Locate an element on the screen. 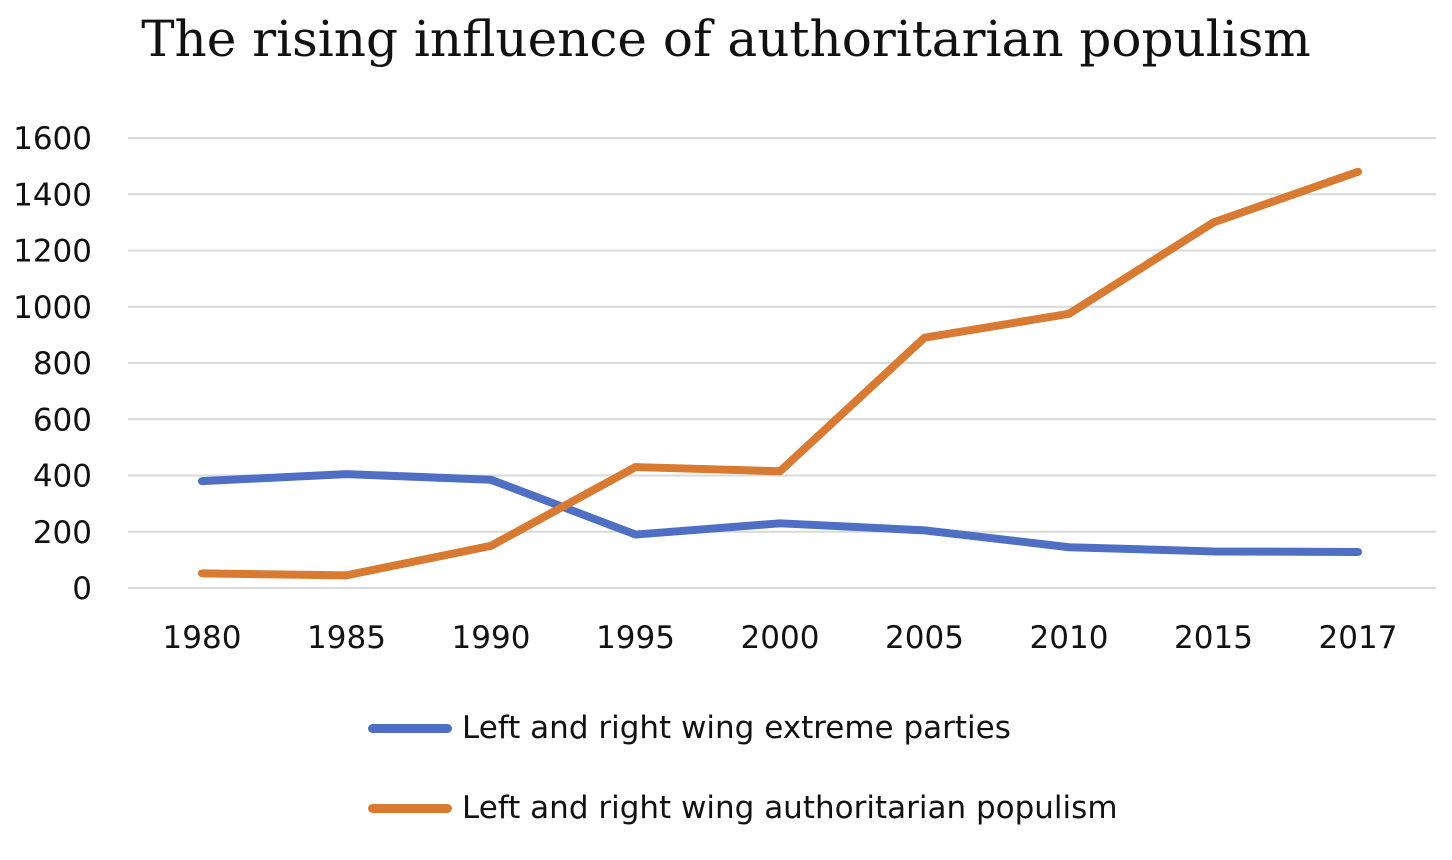  x-axis-tick-labels: 1980 1985 1990 1995 2000 2005 2010 2015 2017 is located at coordinates (780, 638).